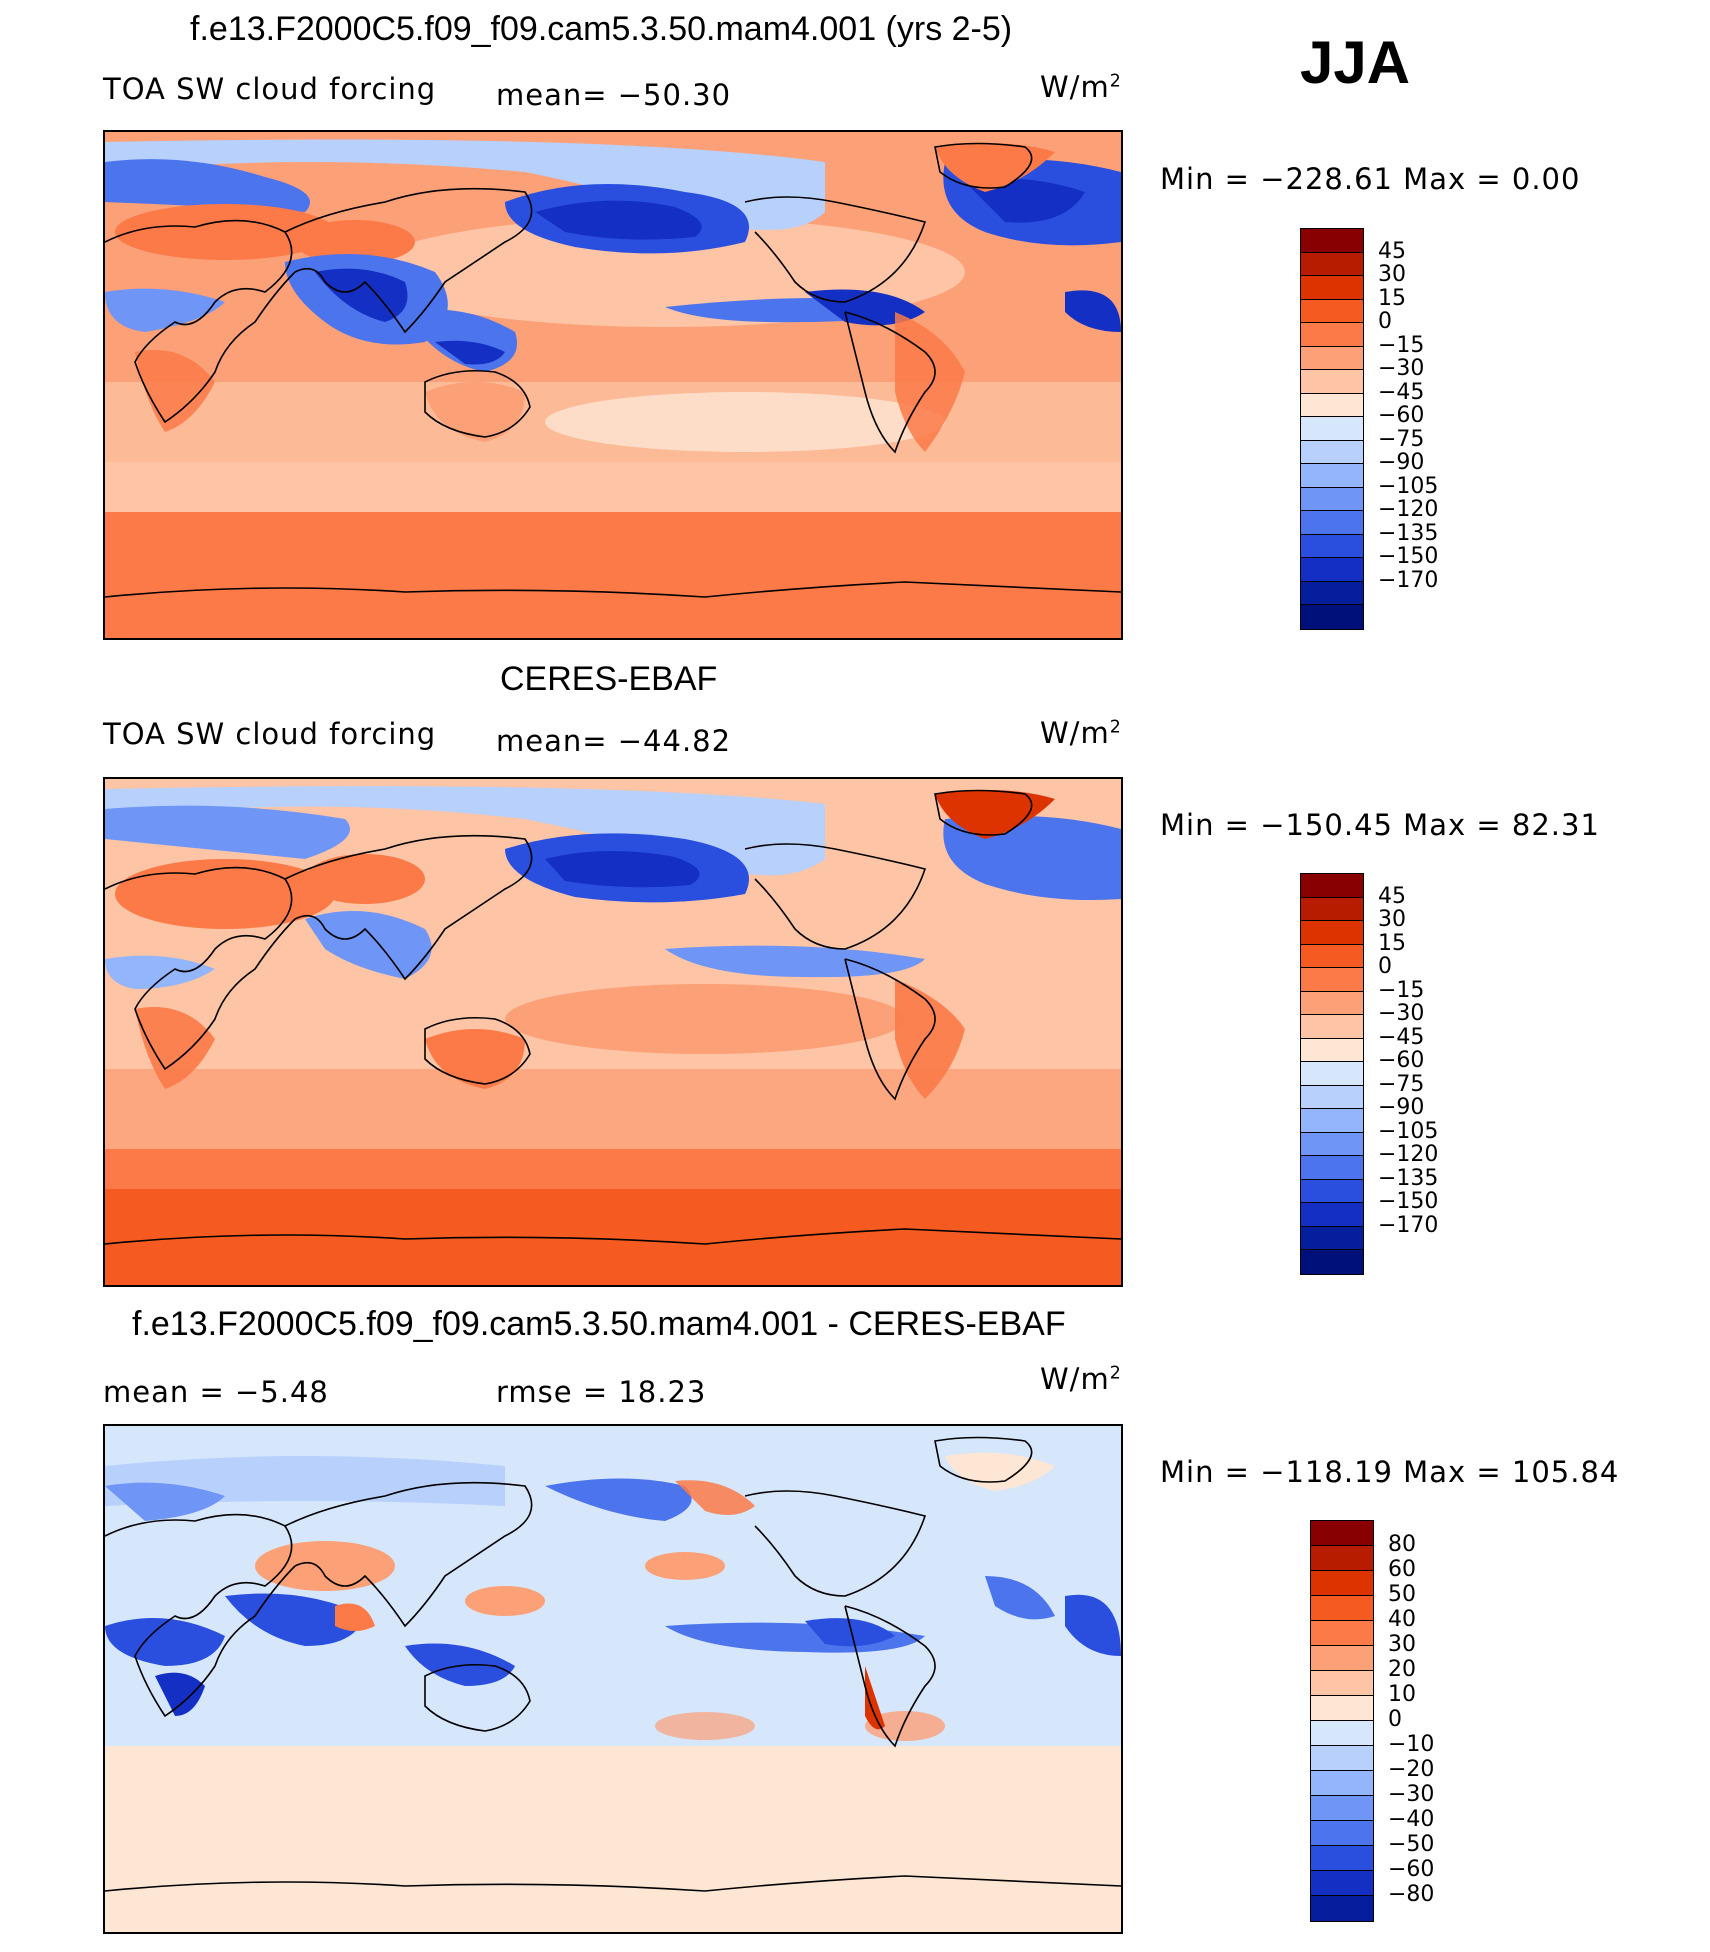  I want to click on colorbar-label: −80, so click(1411, 1894).